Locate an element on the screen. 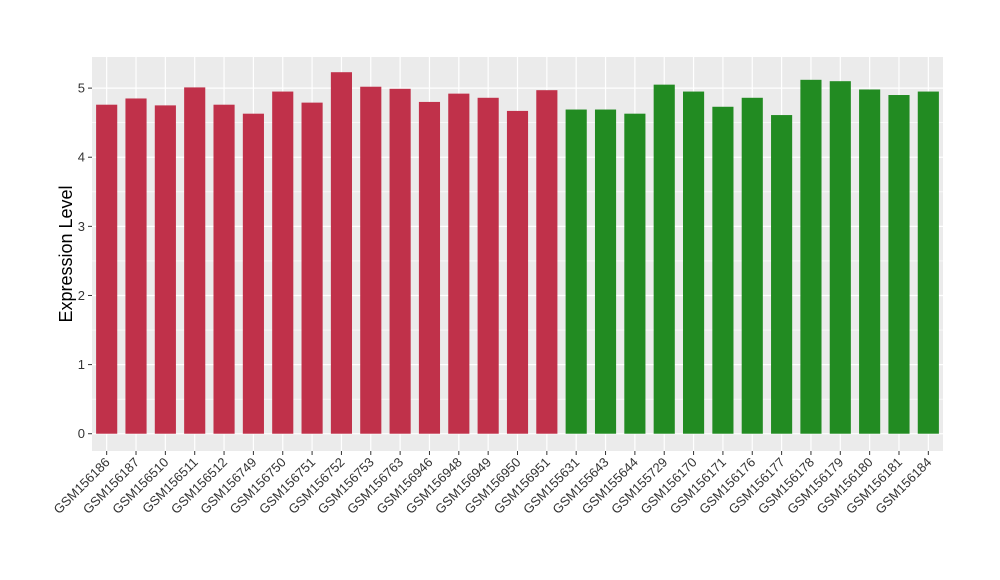  bar-GSM156179 is located at coordinates (840, 257).